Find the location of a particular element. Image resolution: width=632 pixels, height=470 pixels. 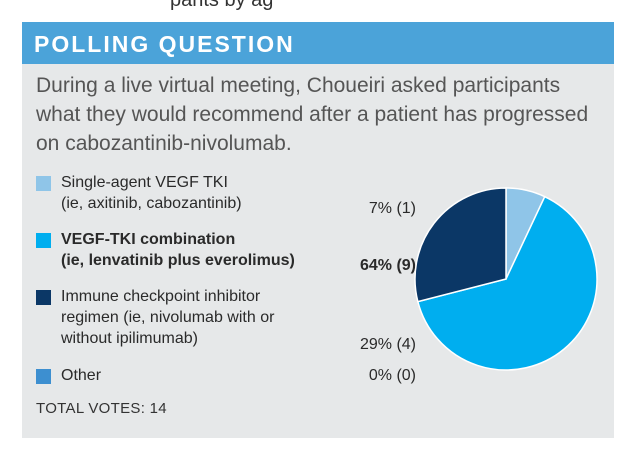

legend-value-vegf-combination: 64% (9) is located at coordinates (387, 265).